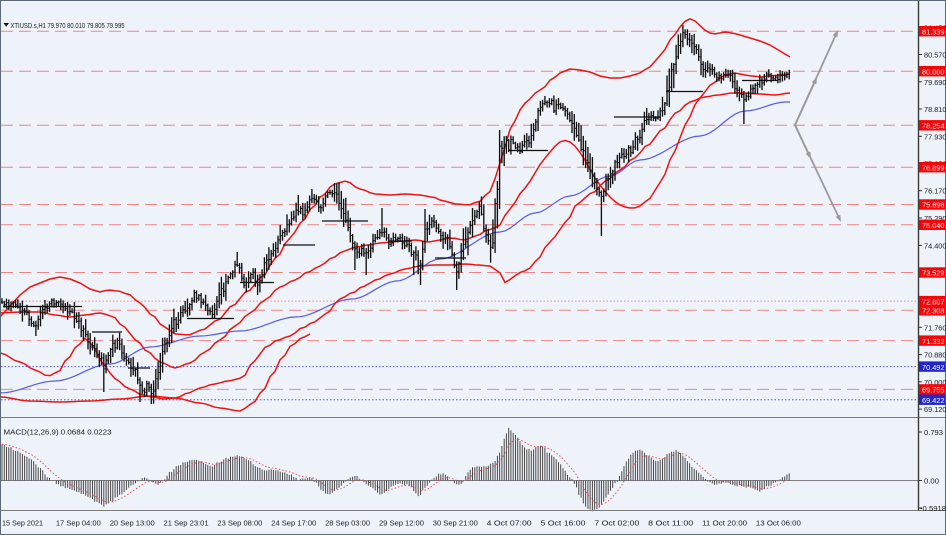 The image size is (946, 535). I want to click on svg-text: 79.690, so click(935, 82).